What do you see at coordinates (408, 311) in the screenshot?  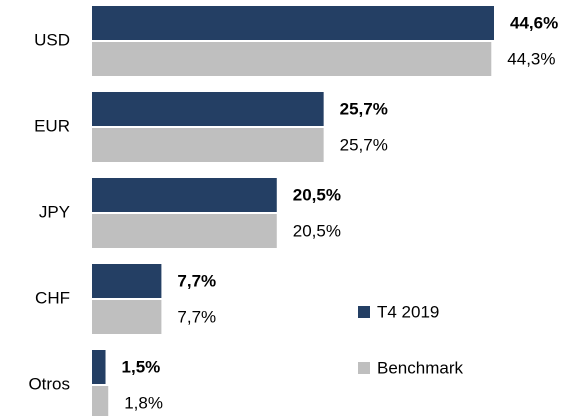 I see `legend-label: T4 2019` at bounding box center [408, 311].